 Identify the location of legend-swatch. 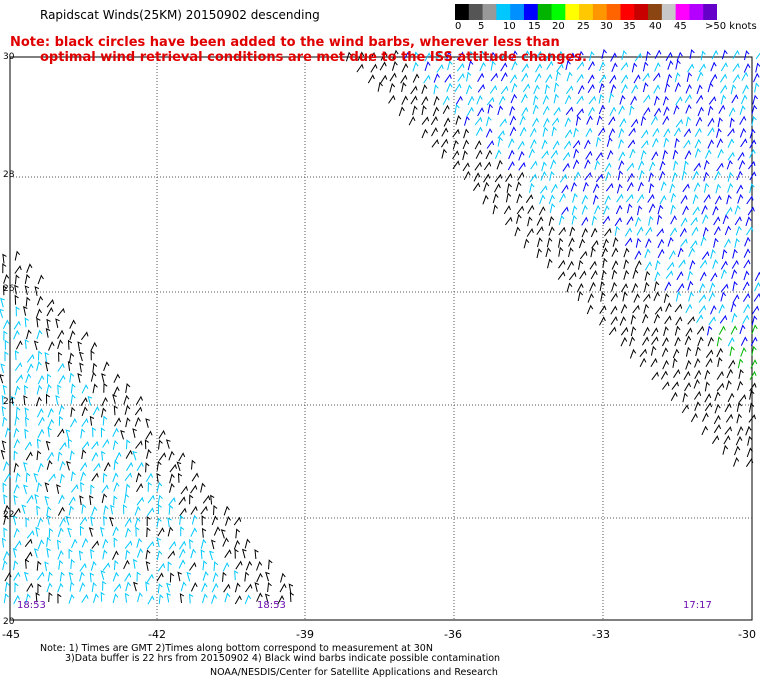
(655, 12).